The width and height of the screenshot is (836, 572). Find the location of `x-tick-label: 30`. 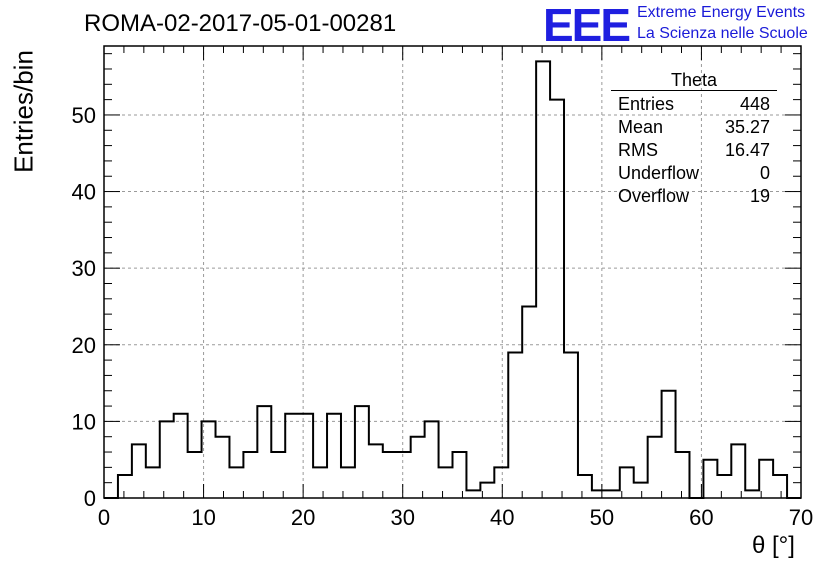

x-tick-label: 30 is located at coordinates (402, 517).